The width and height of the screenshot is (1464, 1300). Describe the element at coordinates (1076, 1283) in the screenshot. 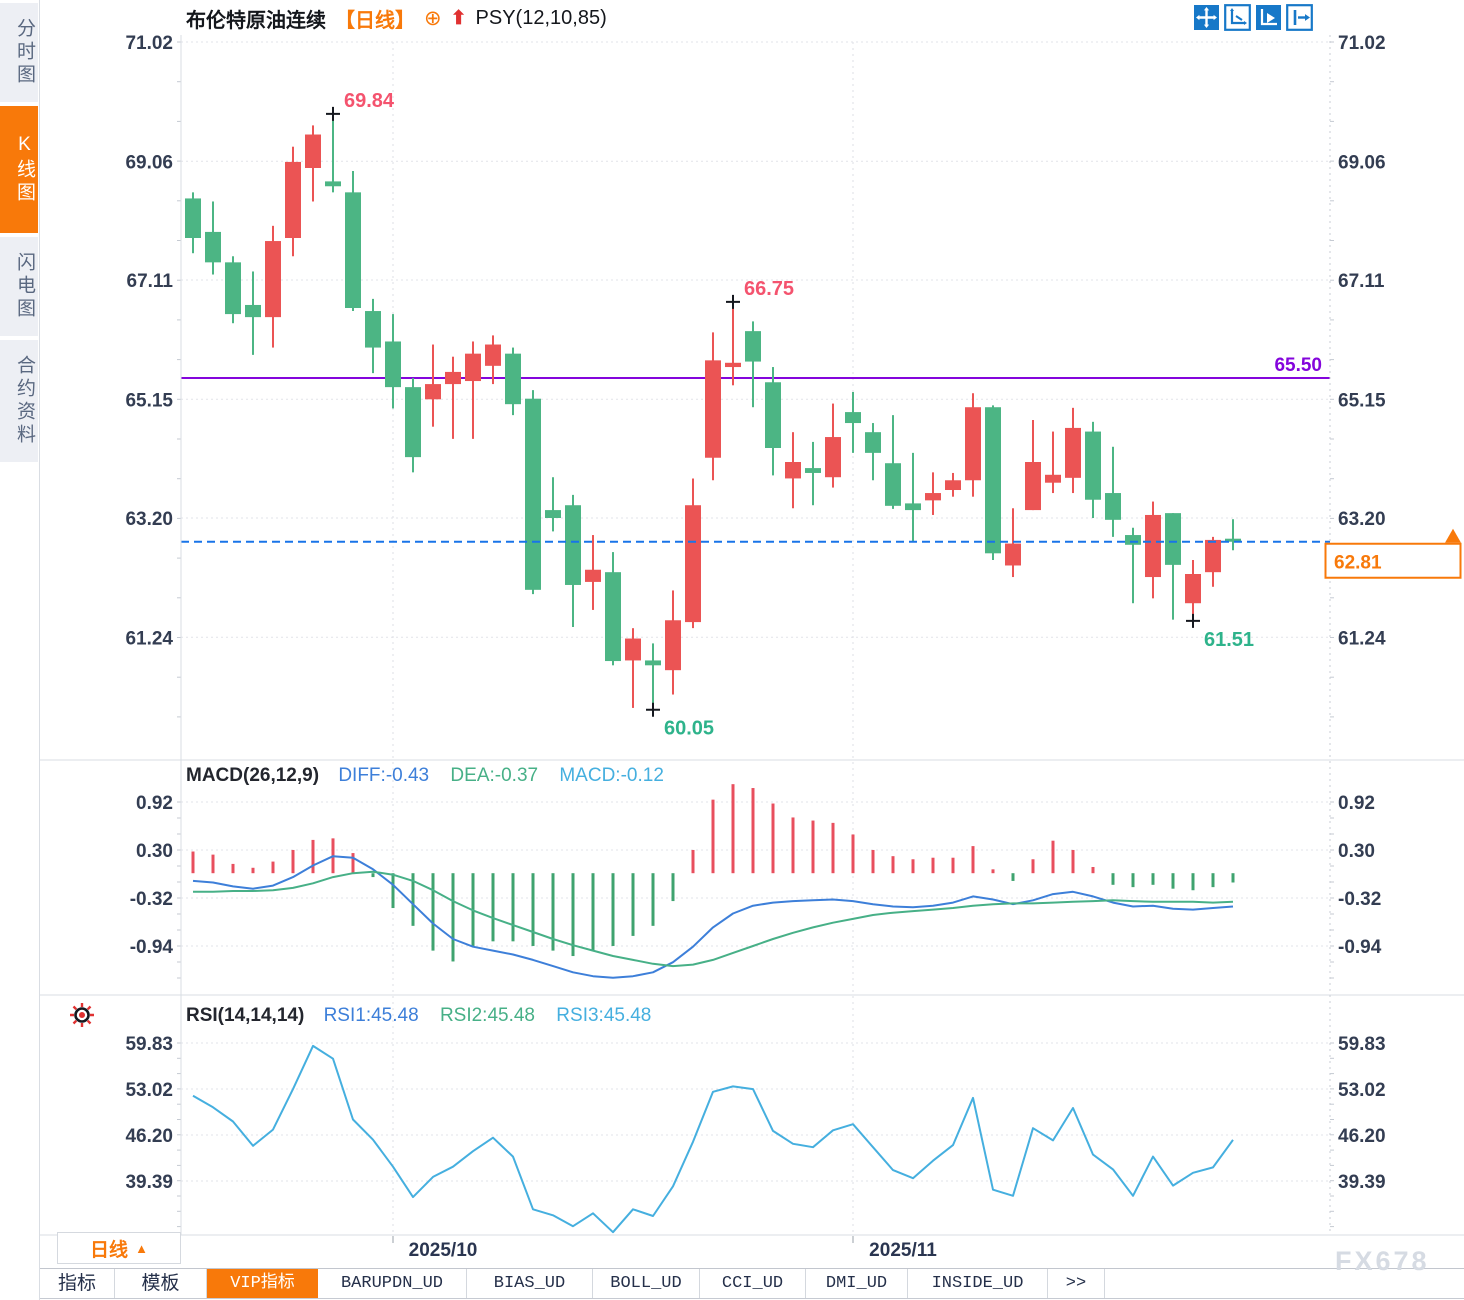

I see `bottom-tab: >>` at that location.